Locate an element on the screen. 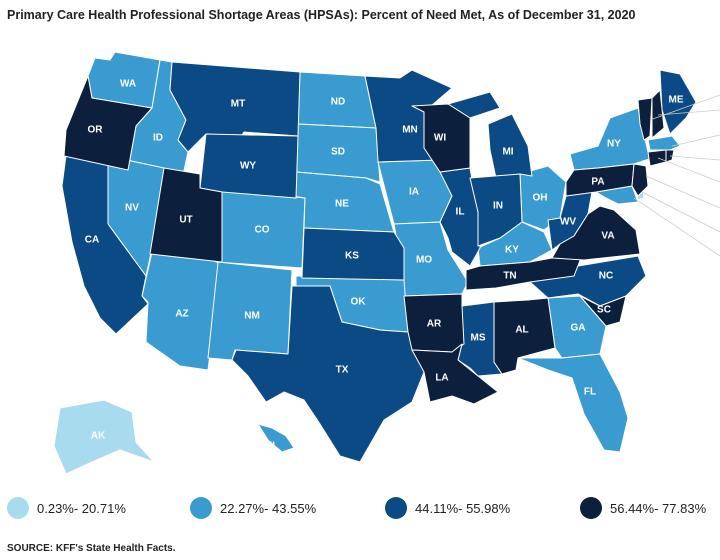  state-label-id: ID is located at coordinates (158, 138).